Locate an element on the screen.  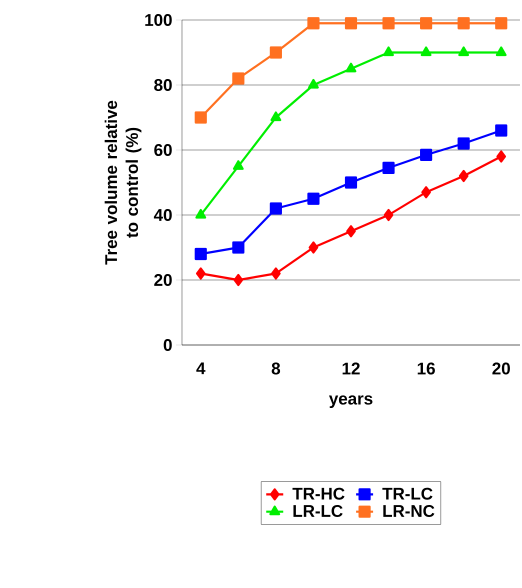
x-tick-label: 20 is located at coordinates (501, 368).